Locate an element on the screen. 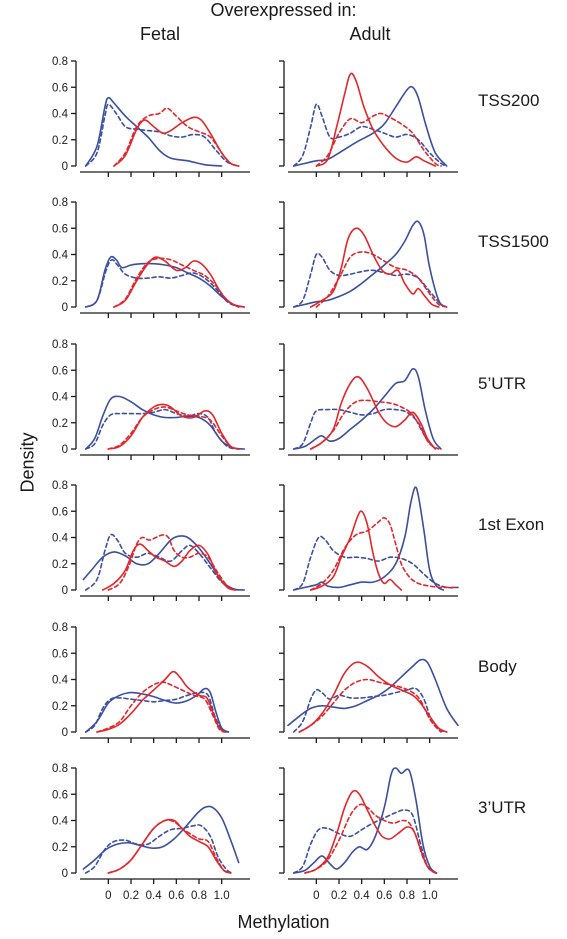  row-label-body: Body is located at coordinates (497, 666).